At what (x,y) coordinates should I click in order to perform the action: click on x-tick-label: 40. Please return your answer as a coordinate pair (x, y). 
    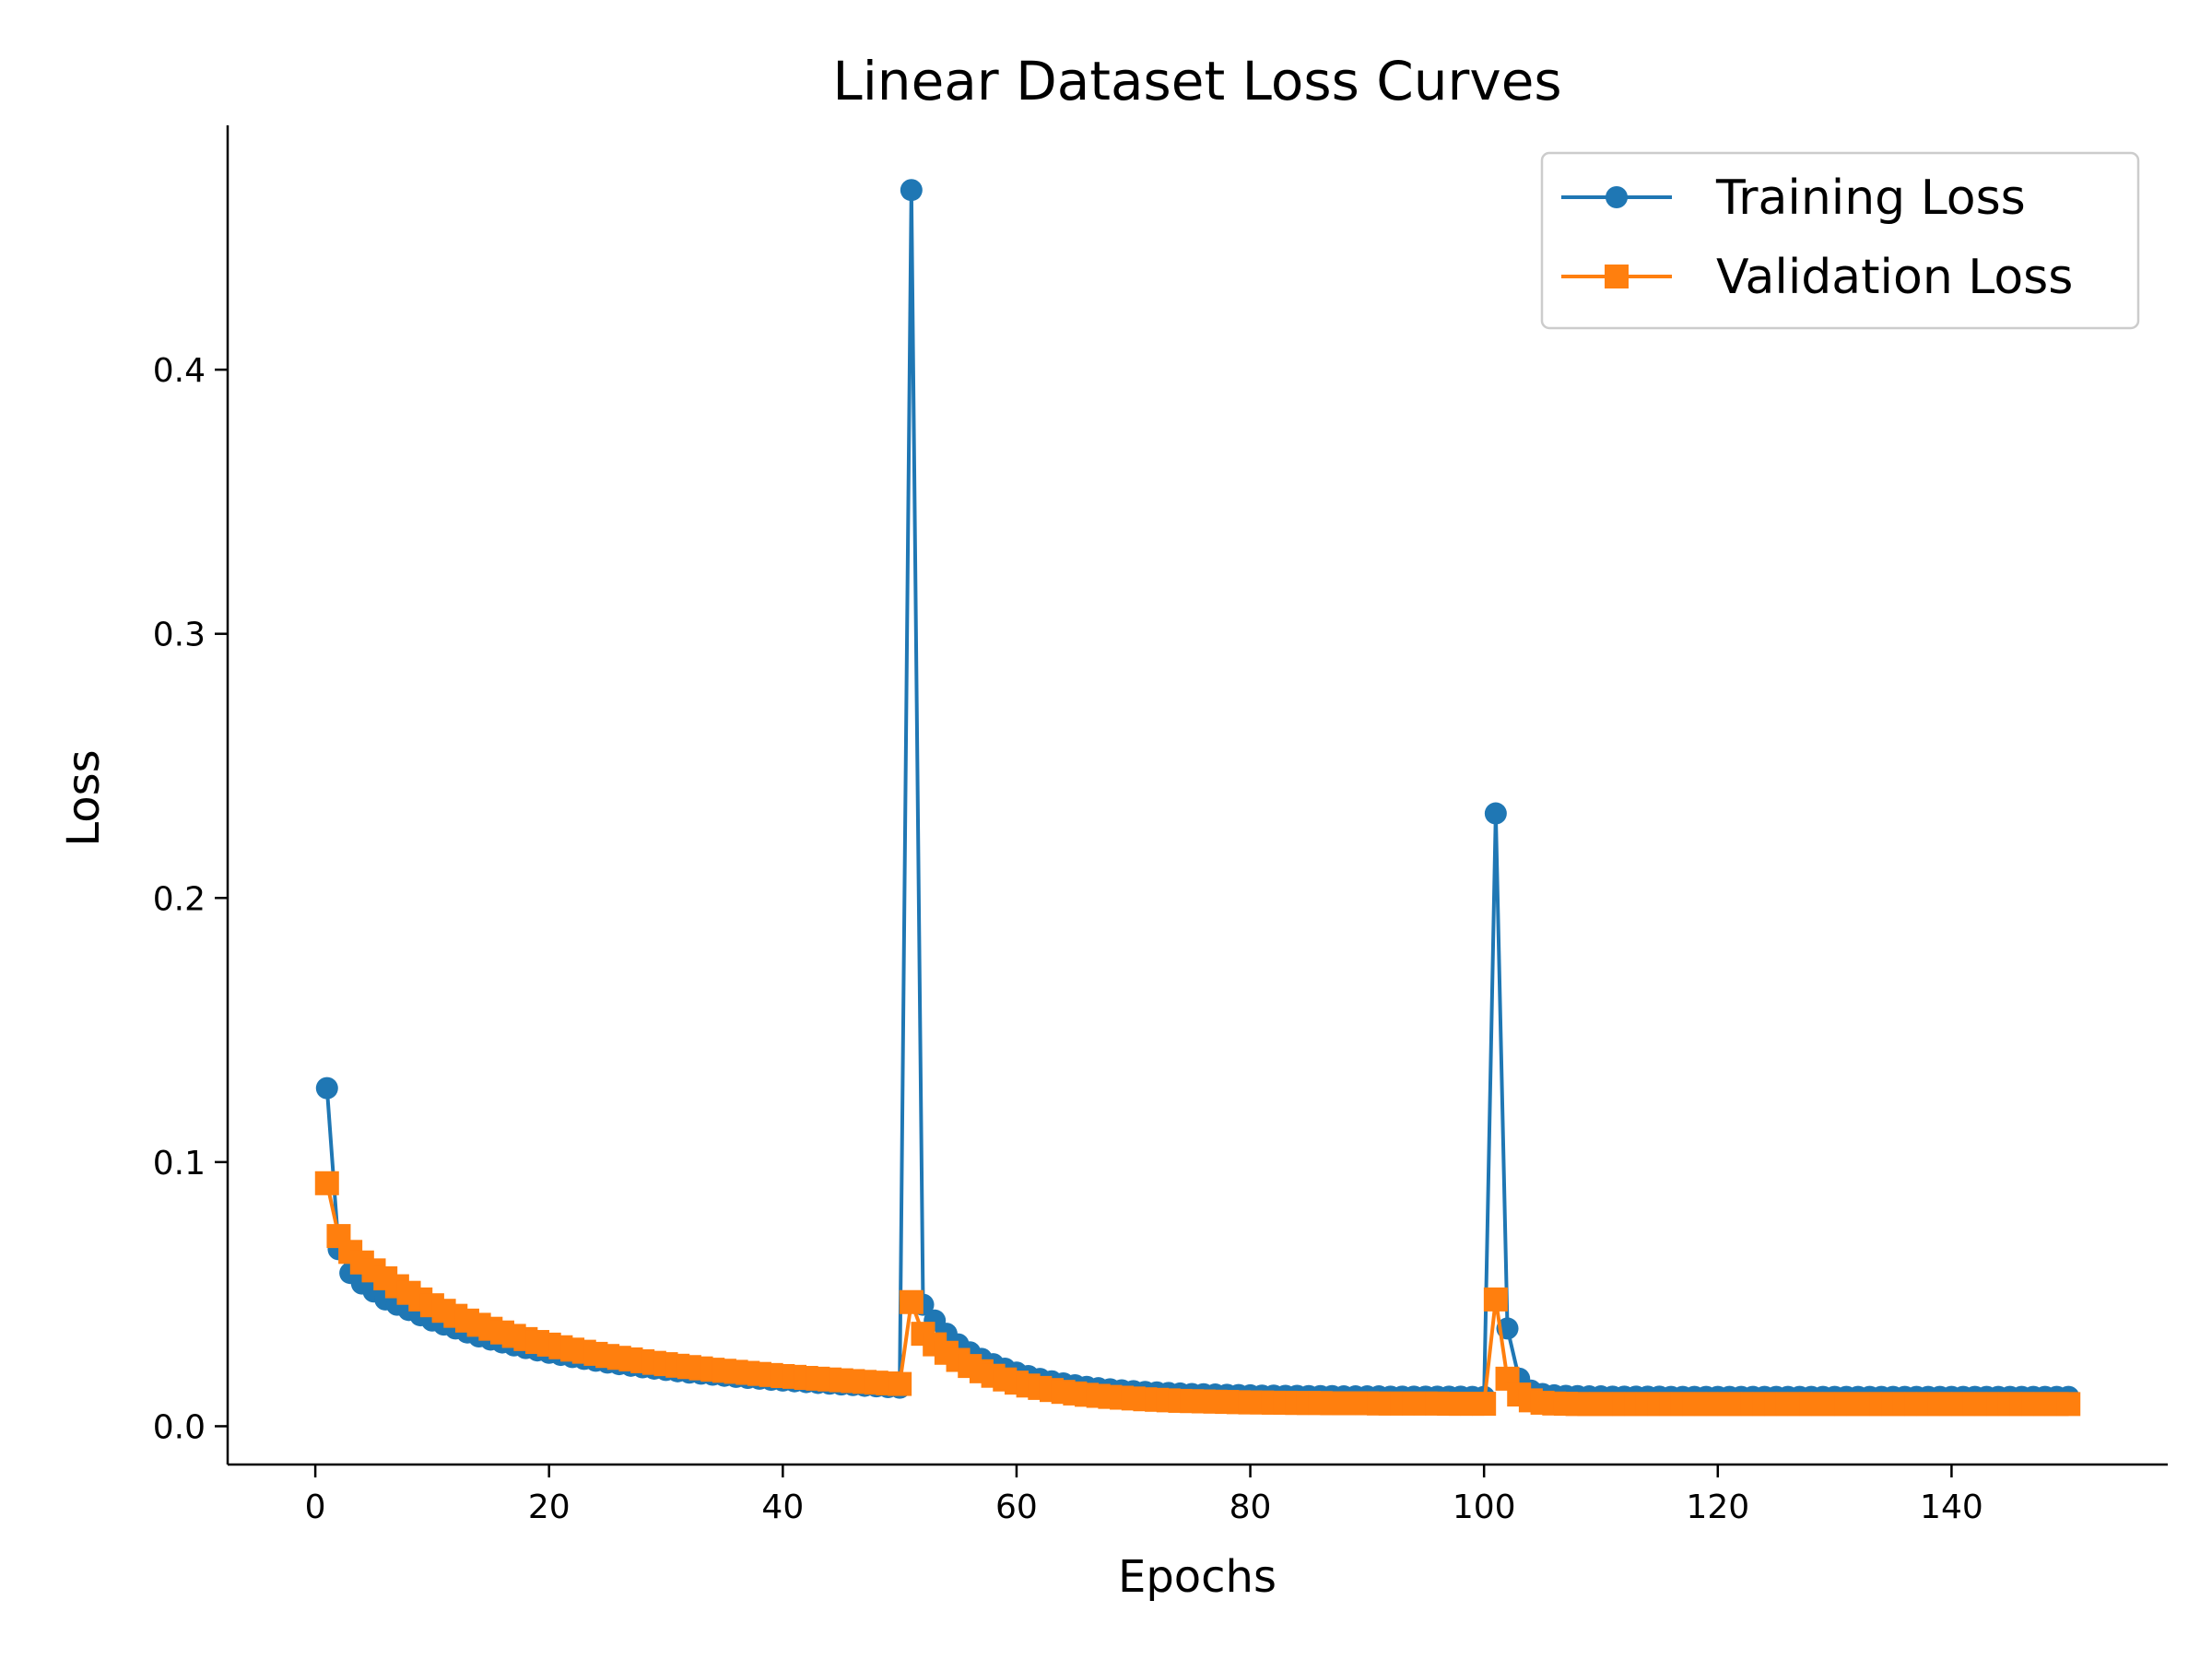
    Looking at the image, I should click on (782, 1507).